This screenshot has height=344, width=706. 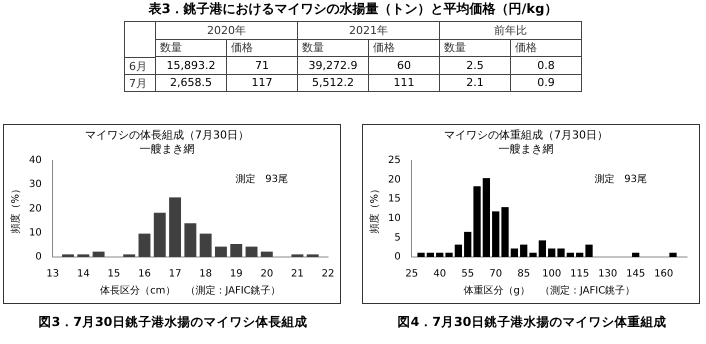 I want to click on data-label: 117, so click(x=262, y=83).